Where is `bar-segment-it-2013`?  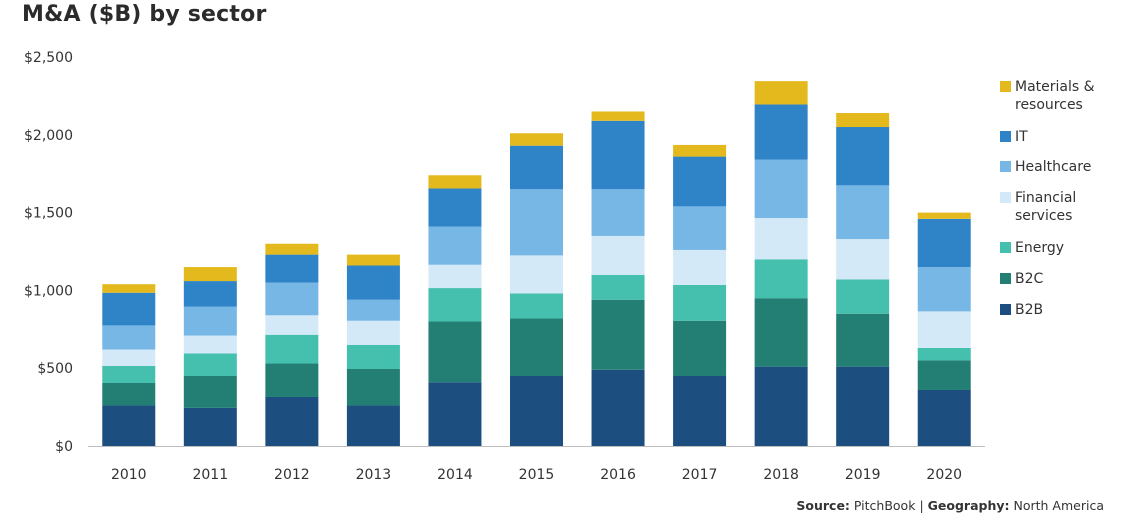 bar-segment-it-2013 is located at coordinates (373, 282).